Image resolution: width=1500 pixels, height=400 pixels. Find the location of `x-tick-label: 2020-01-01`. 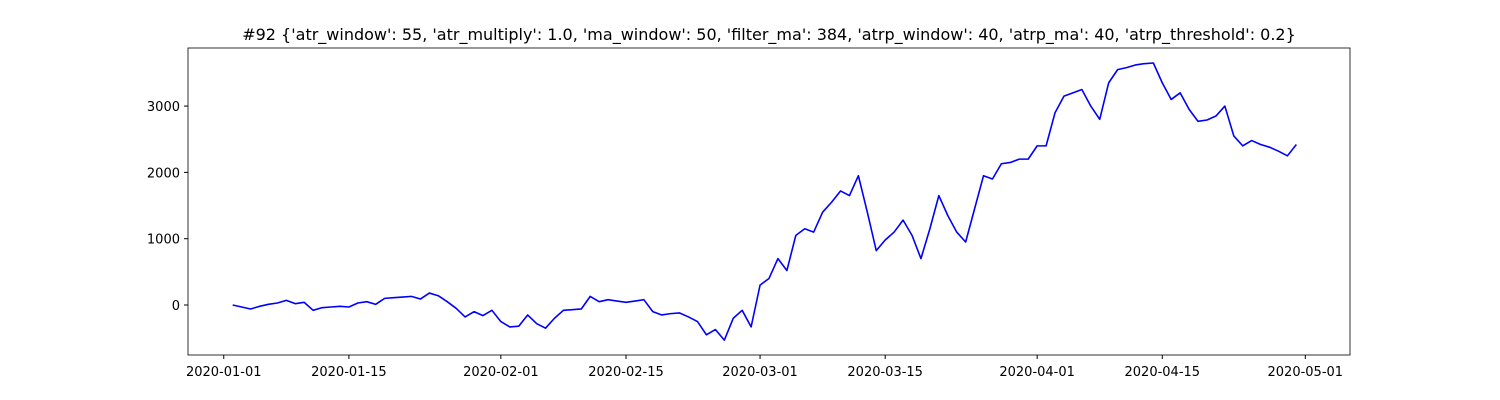

x-tick-label: 2020-01-01 is located at coordinates (224, 372).